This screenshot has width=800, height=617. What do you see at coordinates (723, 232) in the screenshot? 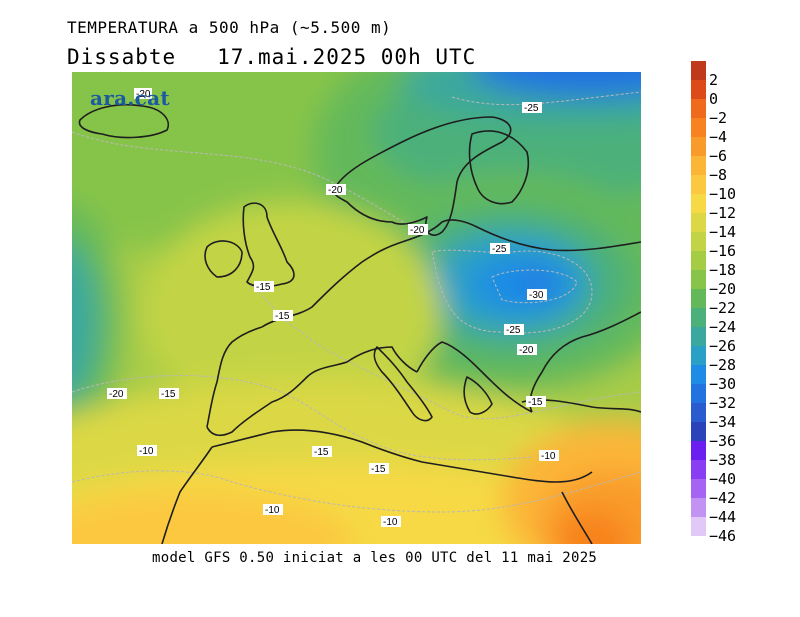
I see `scale-label: −14` at bounding box center [723, 232].